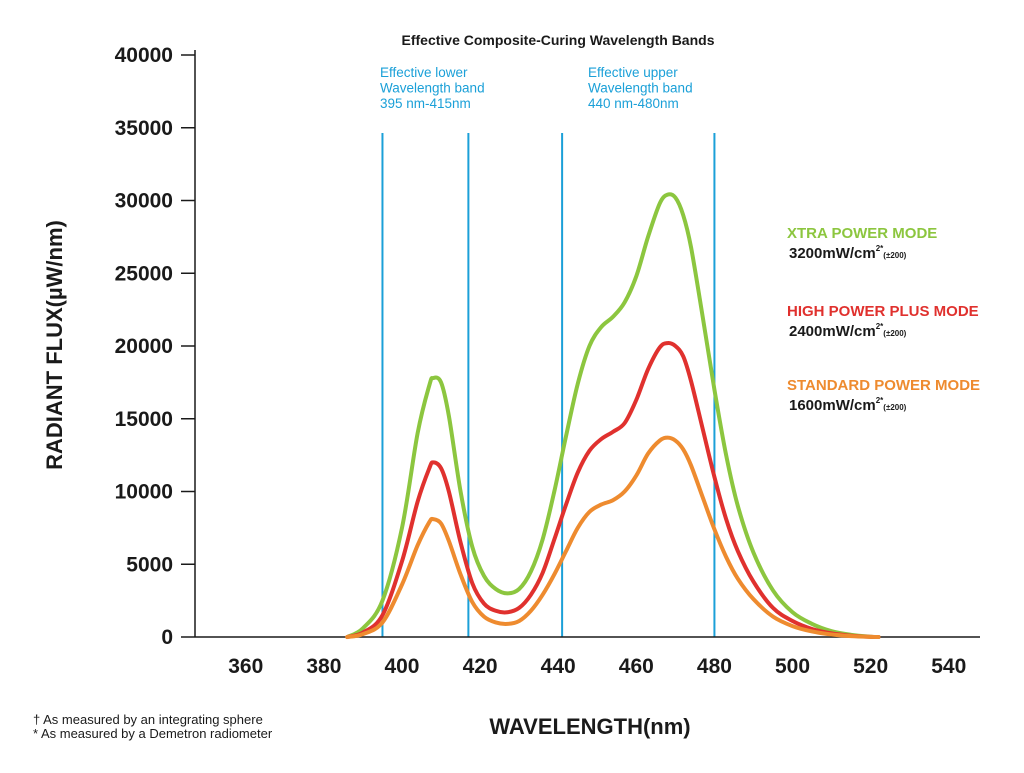  I want to click on series-line, so click(613, 537).